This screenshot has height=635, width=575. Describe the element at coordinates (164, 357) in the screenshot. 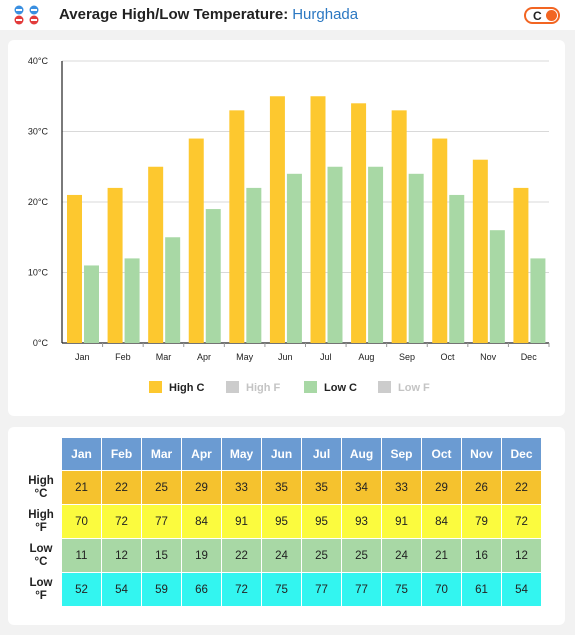

I see `x-tick-label: Mar` at that location.